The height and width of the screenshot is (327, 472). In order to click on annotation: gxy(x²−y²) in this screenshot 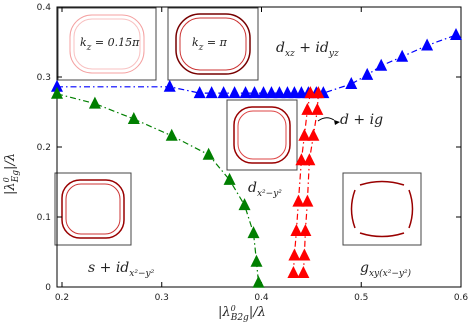, I will do `click(386, 269)`.